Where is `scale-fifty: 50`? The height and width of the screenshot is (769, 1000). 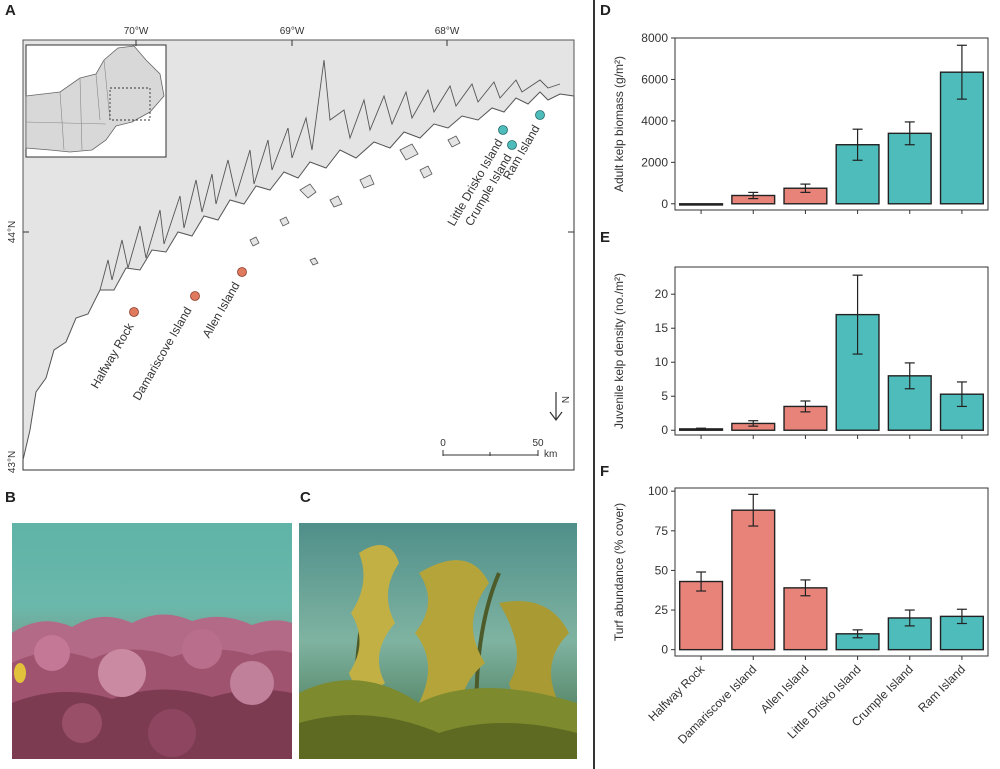
scale-fifty: 50 is located at coordinates (538, 443).